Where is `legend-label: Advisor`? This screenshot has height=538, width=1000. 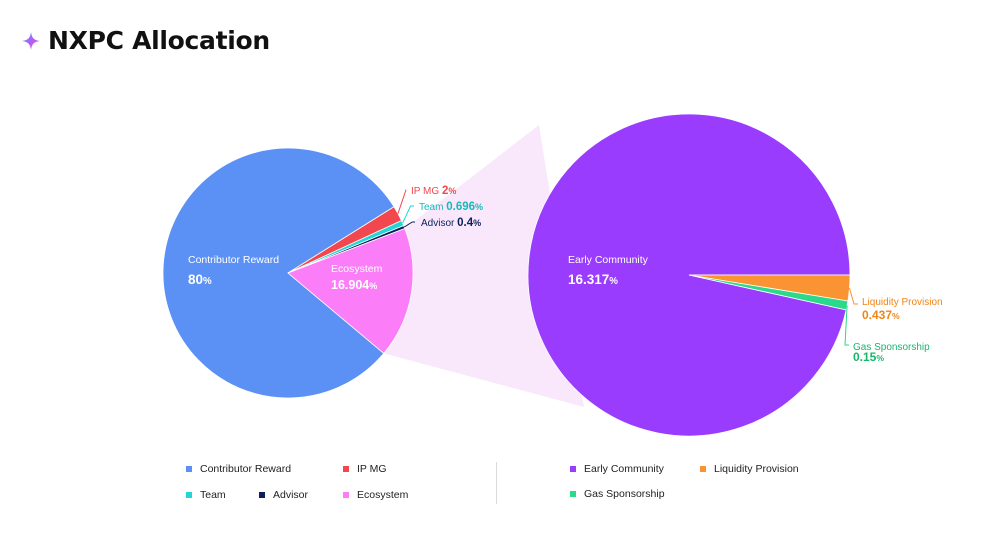
legend-label: Advisor is located at coordinates (291, 495).